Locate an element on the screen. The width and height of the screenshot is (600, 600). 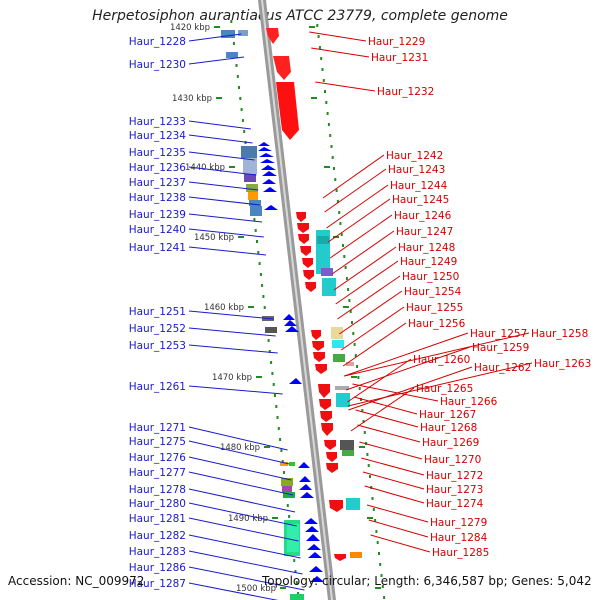
gene-label: Haur_1273 is located at coordinates (454, 490).